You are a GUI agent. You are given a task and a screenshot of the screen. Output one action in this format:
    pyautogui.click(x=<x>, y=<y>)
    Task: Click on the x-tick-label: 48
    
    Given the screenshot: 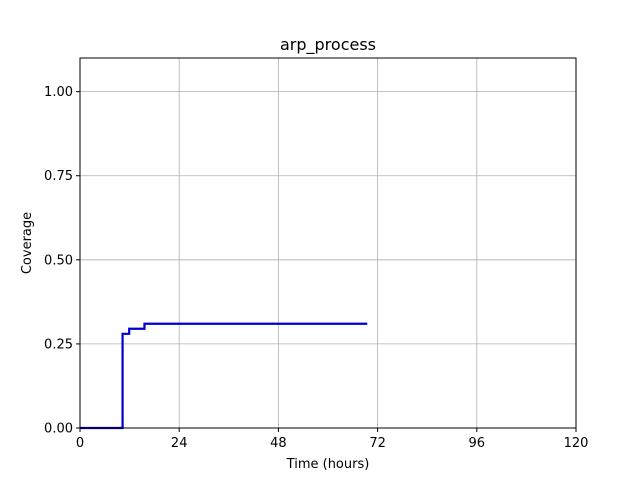 What is the action you would take?
    pyautogui.click(x=278, y=443)
    